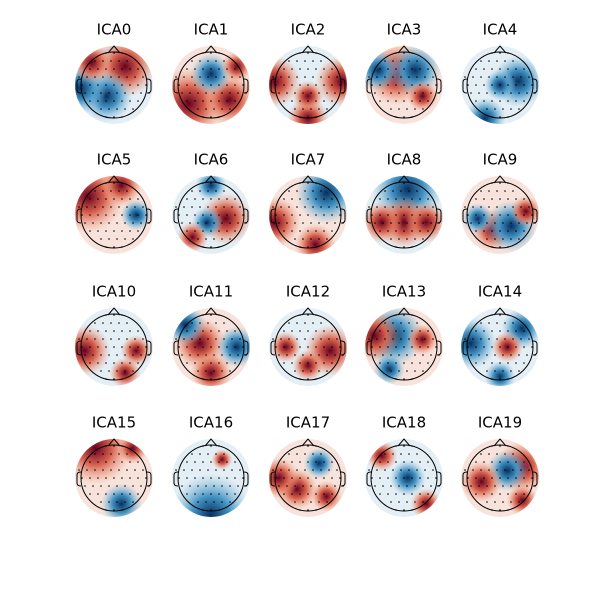 The height and width of the screenshot is (600, 600). I want to click on topomap-title: ICA8, so click(404, 160).